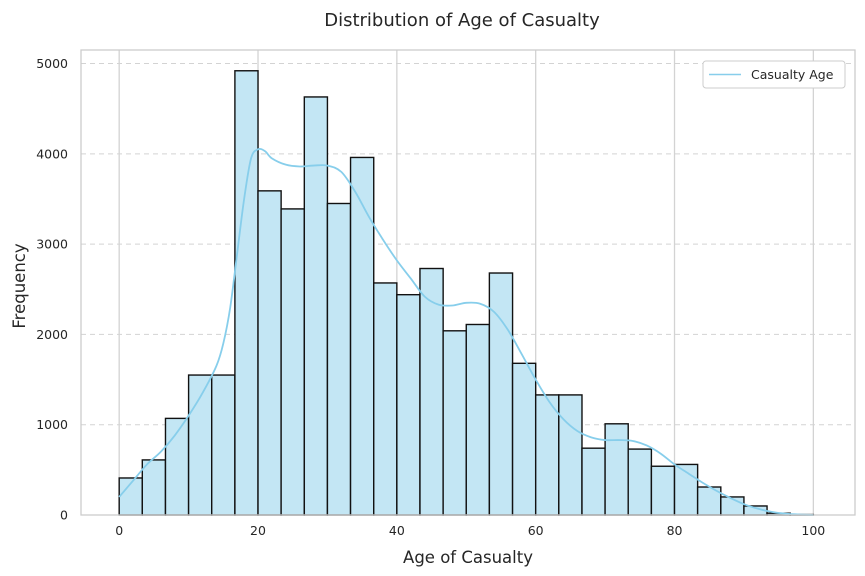  Describe the element at coordinates (468, 557) in the screenshot. I see `x-axis-label: Age of Casualty` at that location.